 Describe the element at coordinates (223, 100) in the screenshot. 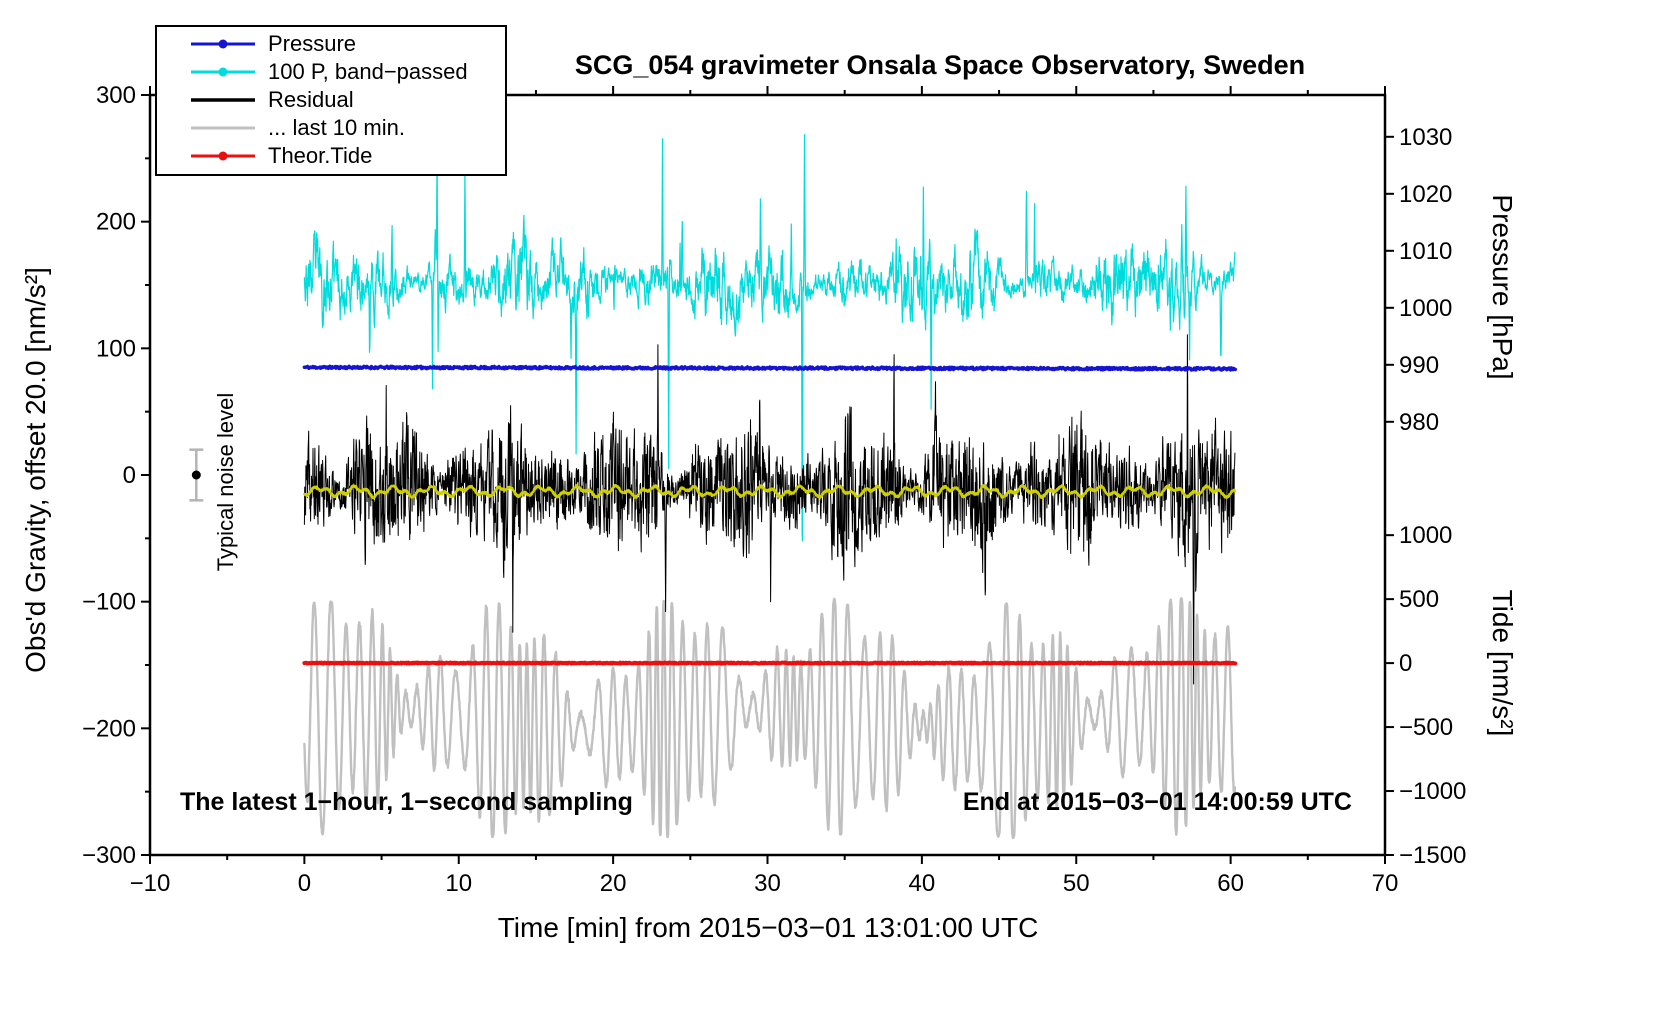

I see `legend-swatch-residual` at that location.